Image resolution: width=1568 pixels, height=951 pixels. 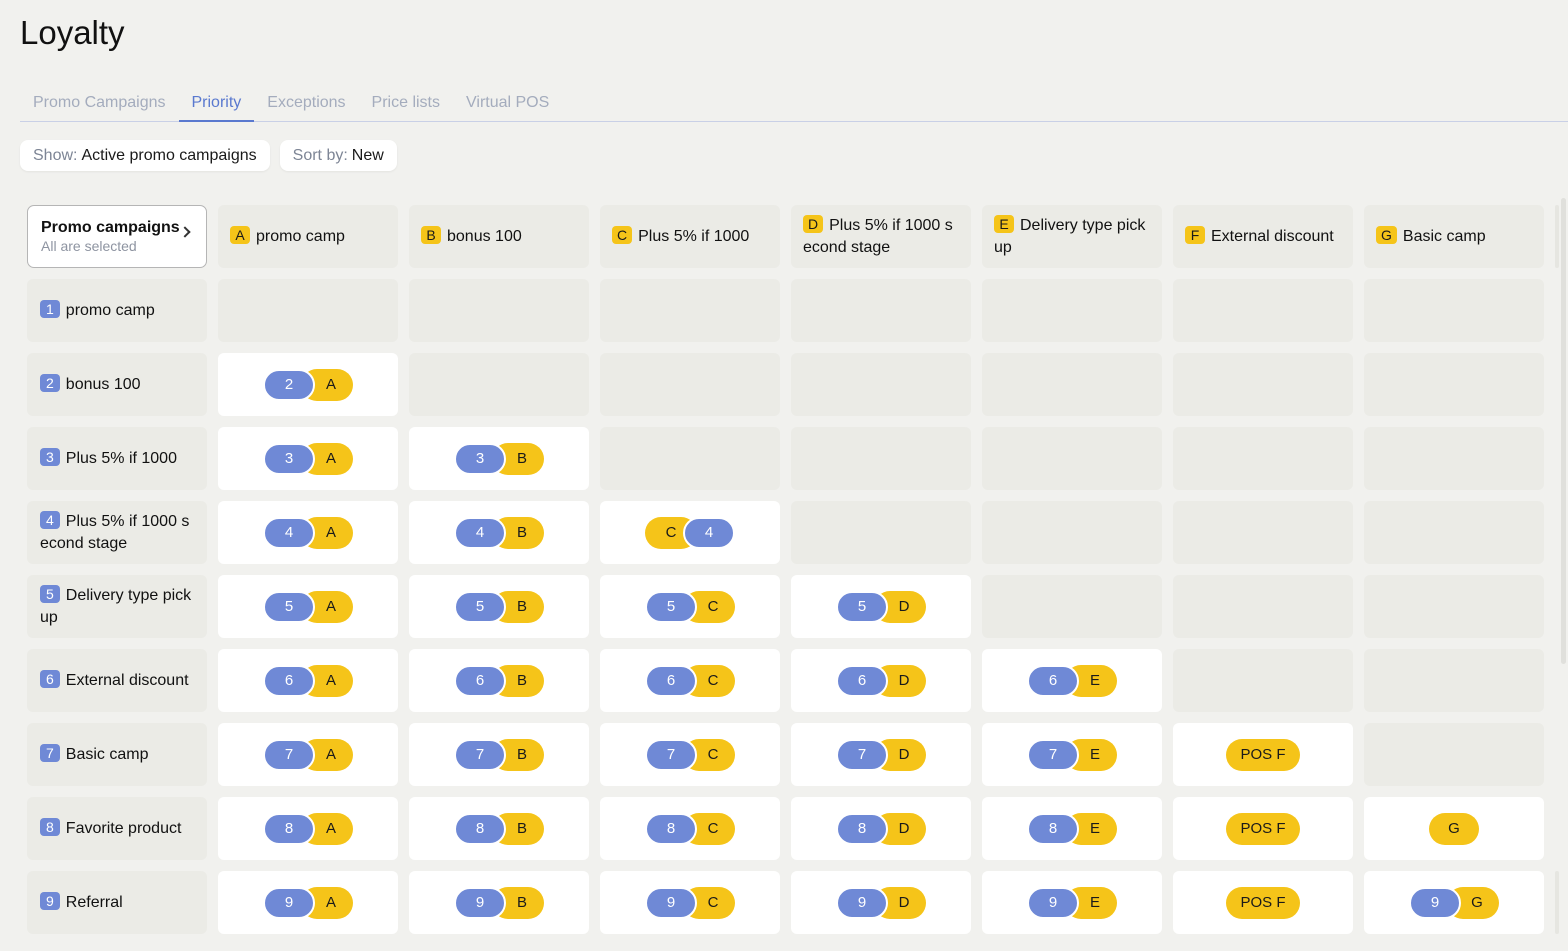 I want to click on show-filter-button: Show: Active promo campaigns, so click(x=145, y=155).